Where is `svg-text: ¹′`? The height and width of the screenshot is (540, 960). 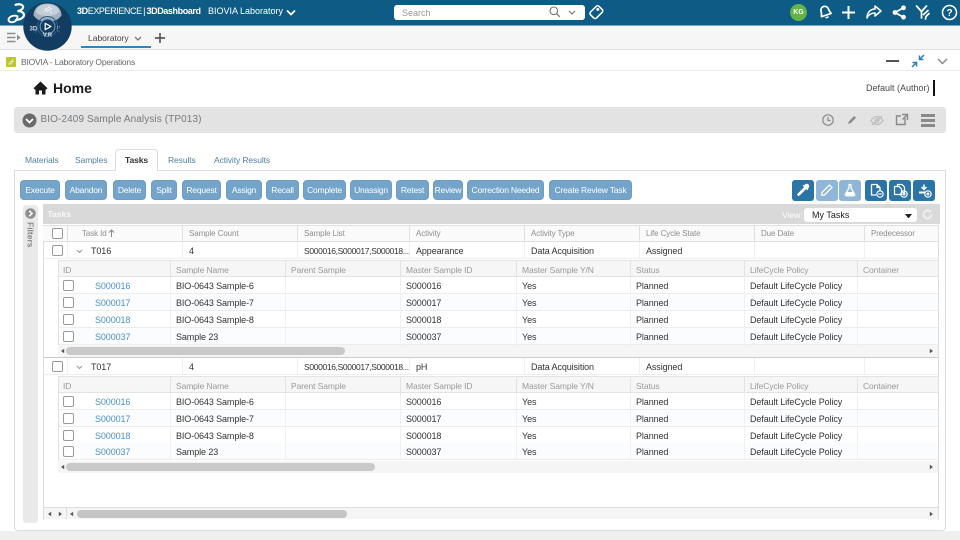 svg-text: ¹′ is located at coordinates (59, 30).